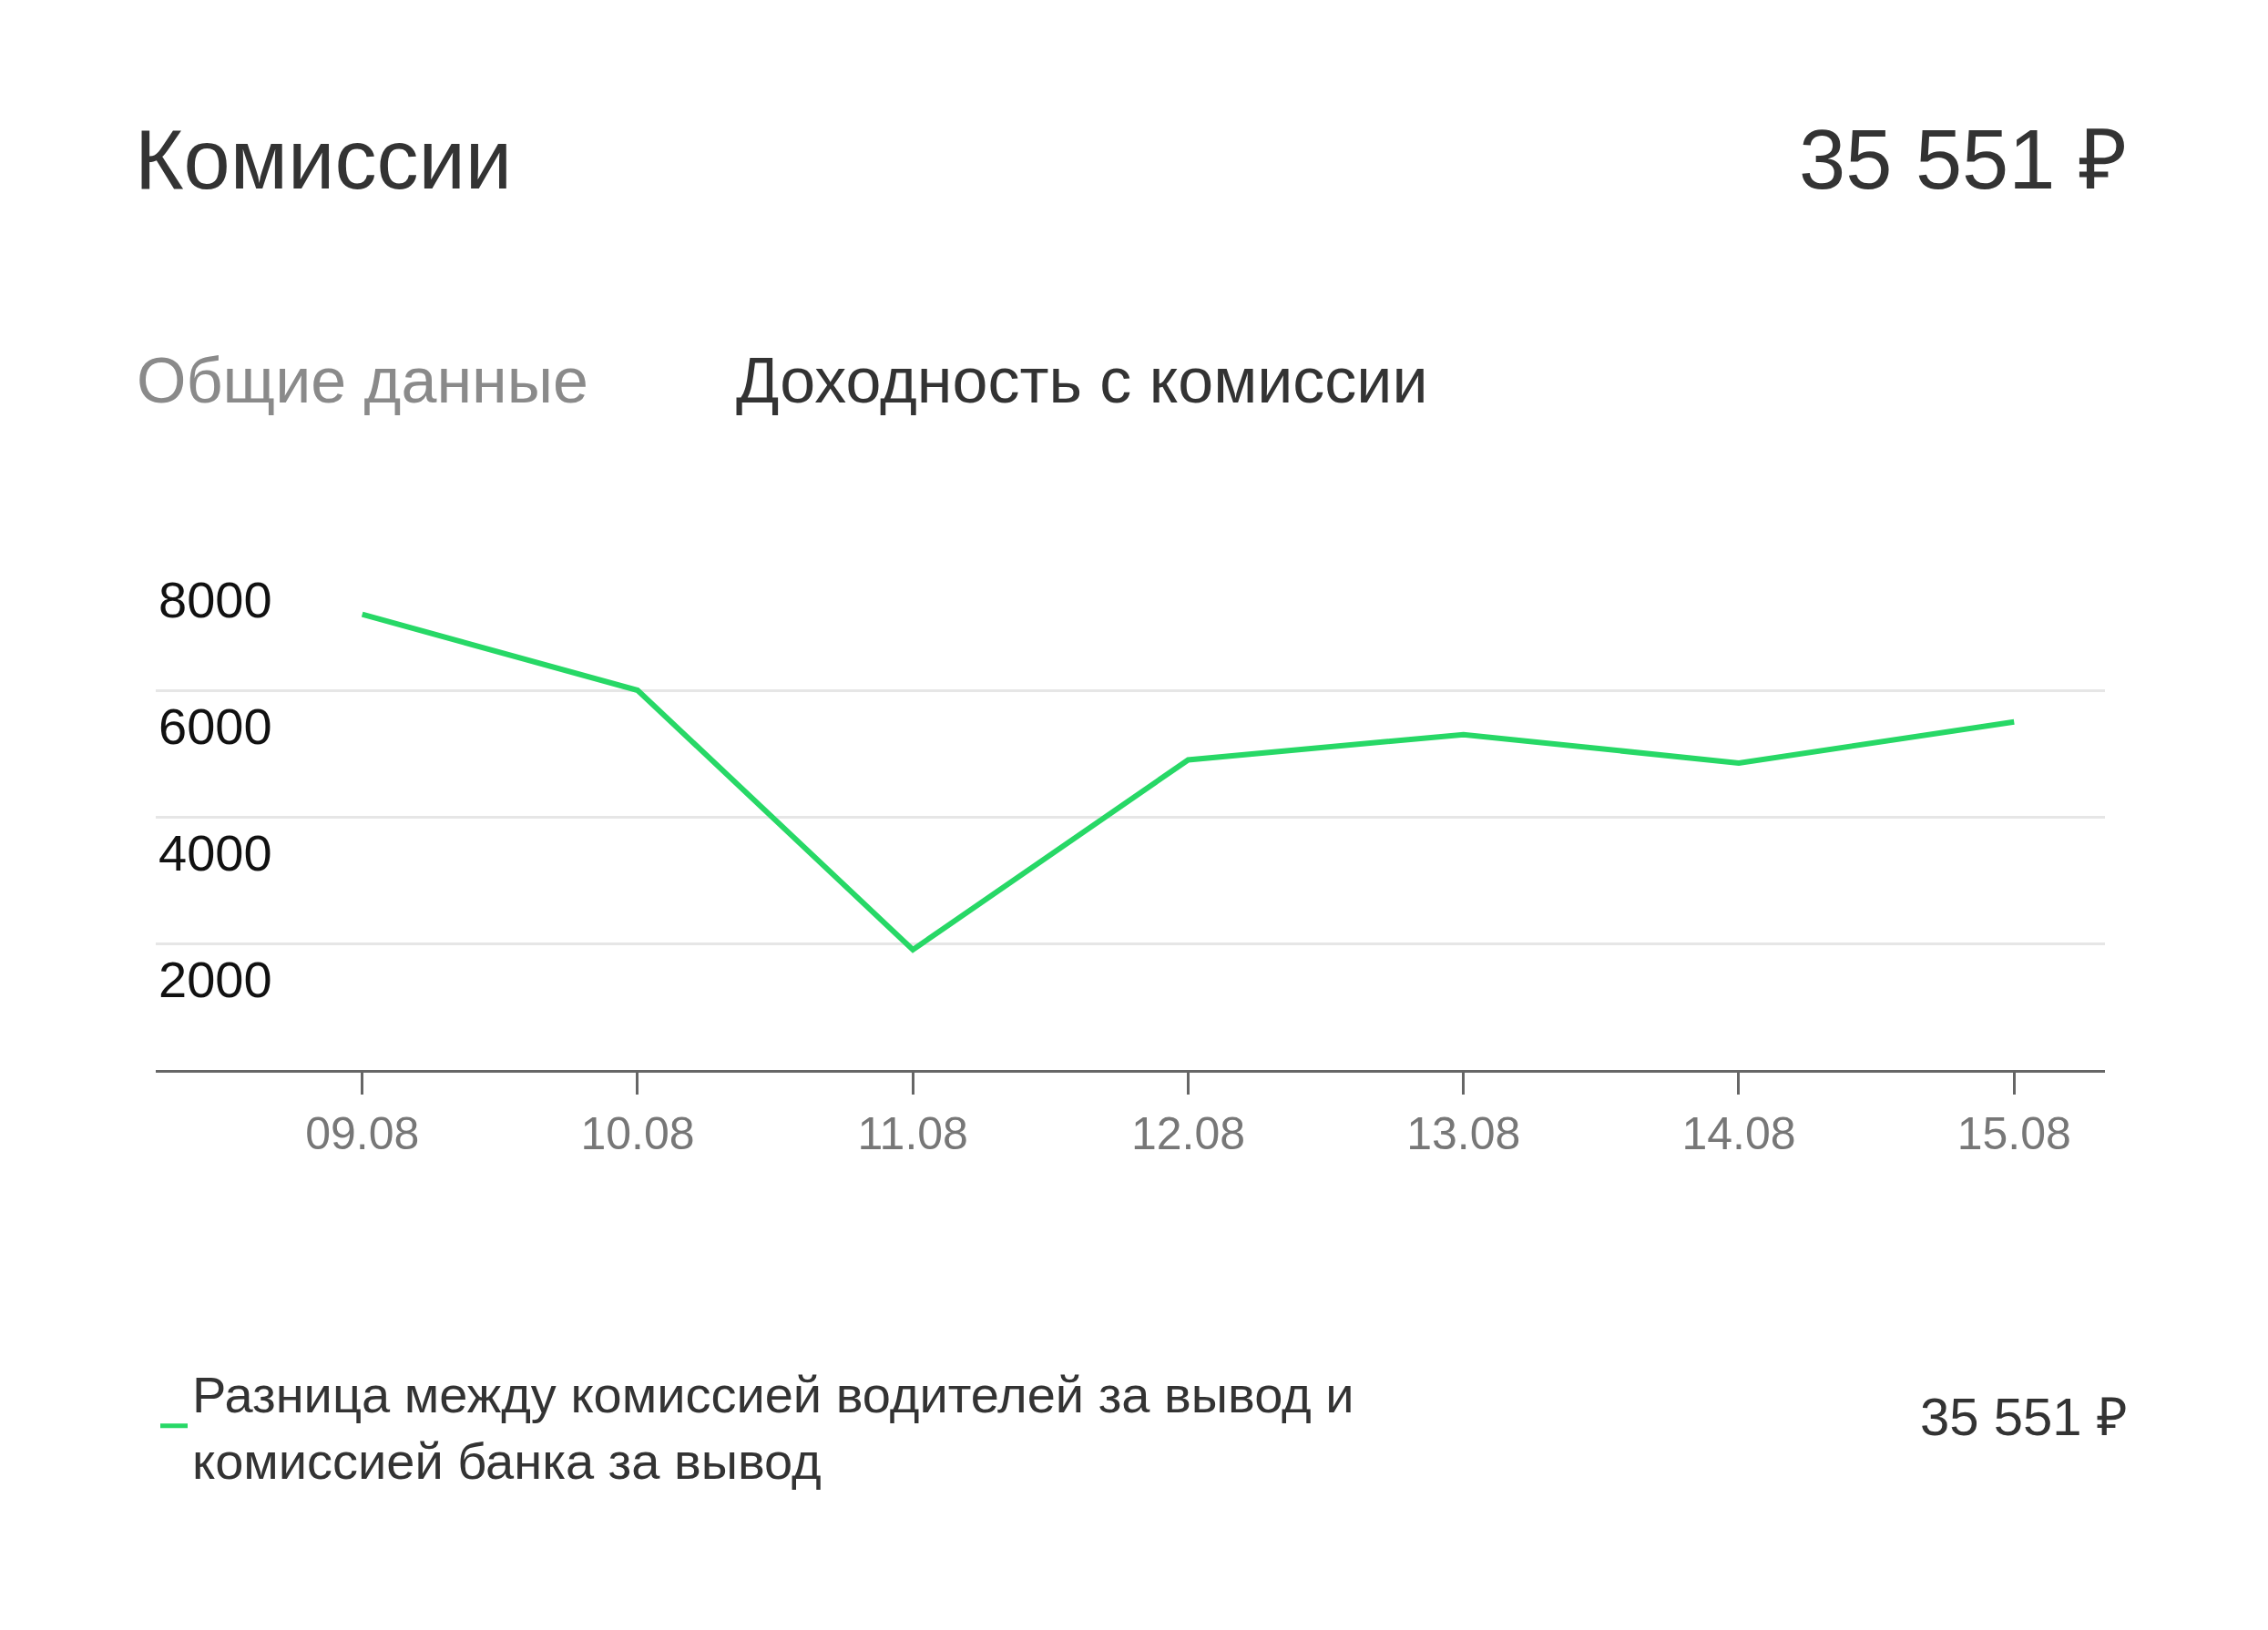 This screenshot has height=1630, width=2268. Describe the element at coordinates (1082, 380) in the screenshot. I see `chart-subtitle: Доходность с комиссии` at that location.